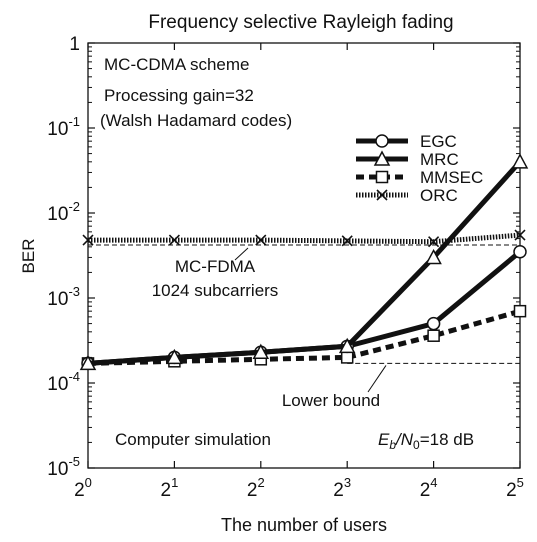  I want to click on legend-label: EGC, so click(438, 141).